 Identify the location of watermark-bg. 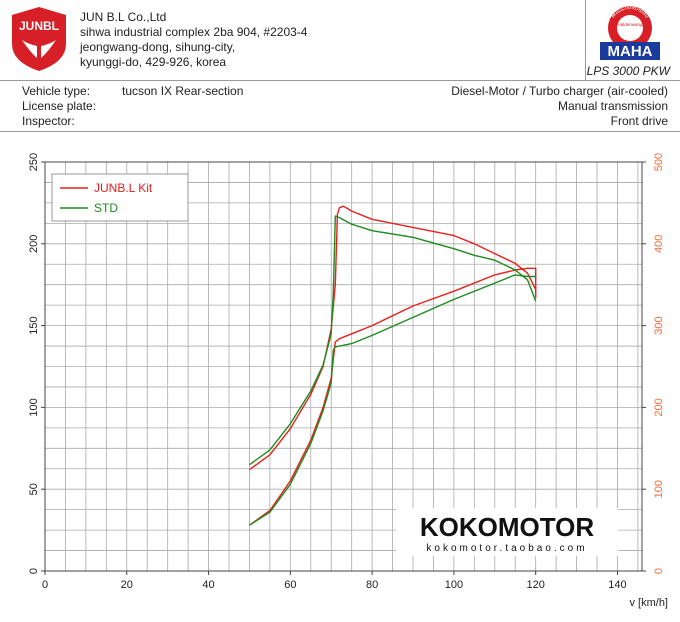
(507, 532).